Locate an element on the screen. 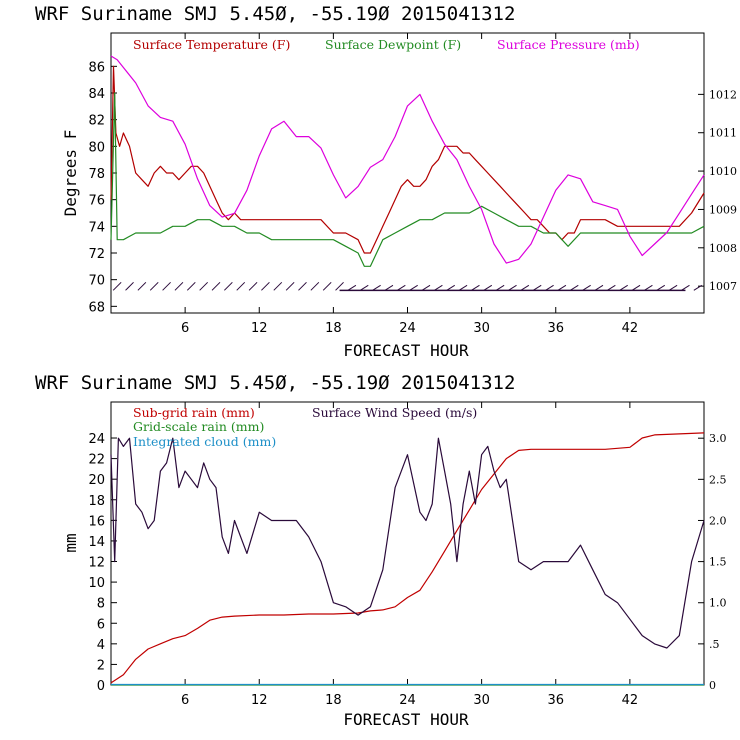 The width and height of the screenshot is (740, 740). y-tick-label: 68 is located at coordinates (96, 307).